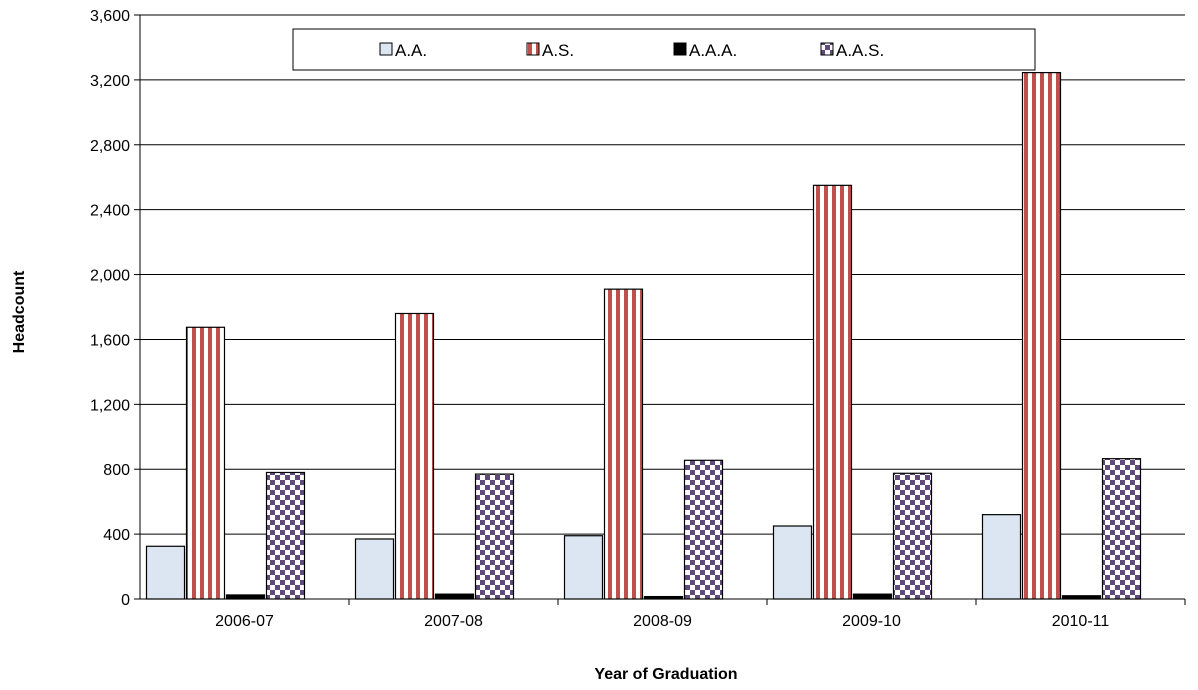 The width and height of the screenshot is (1198, 690). What do you see at coordinates (110, 211) in the screenshot?
I see `y-tick-label: 2,400` at bounding box center [110, 211].